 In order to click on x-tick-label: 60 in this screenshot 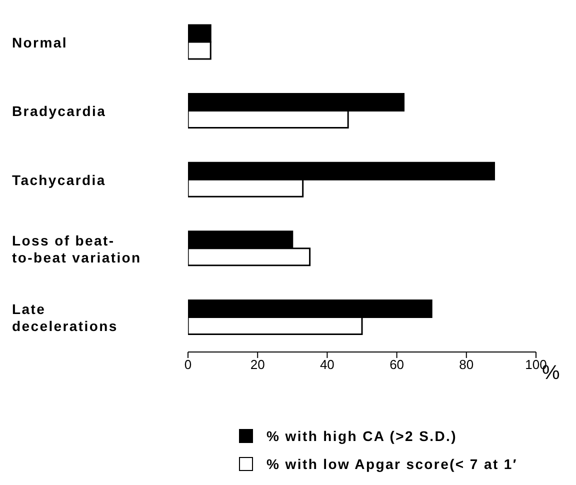, I will do `click(397, 364)`.